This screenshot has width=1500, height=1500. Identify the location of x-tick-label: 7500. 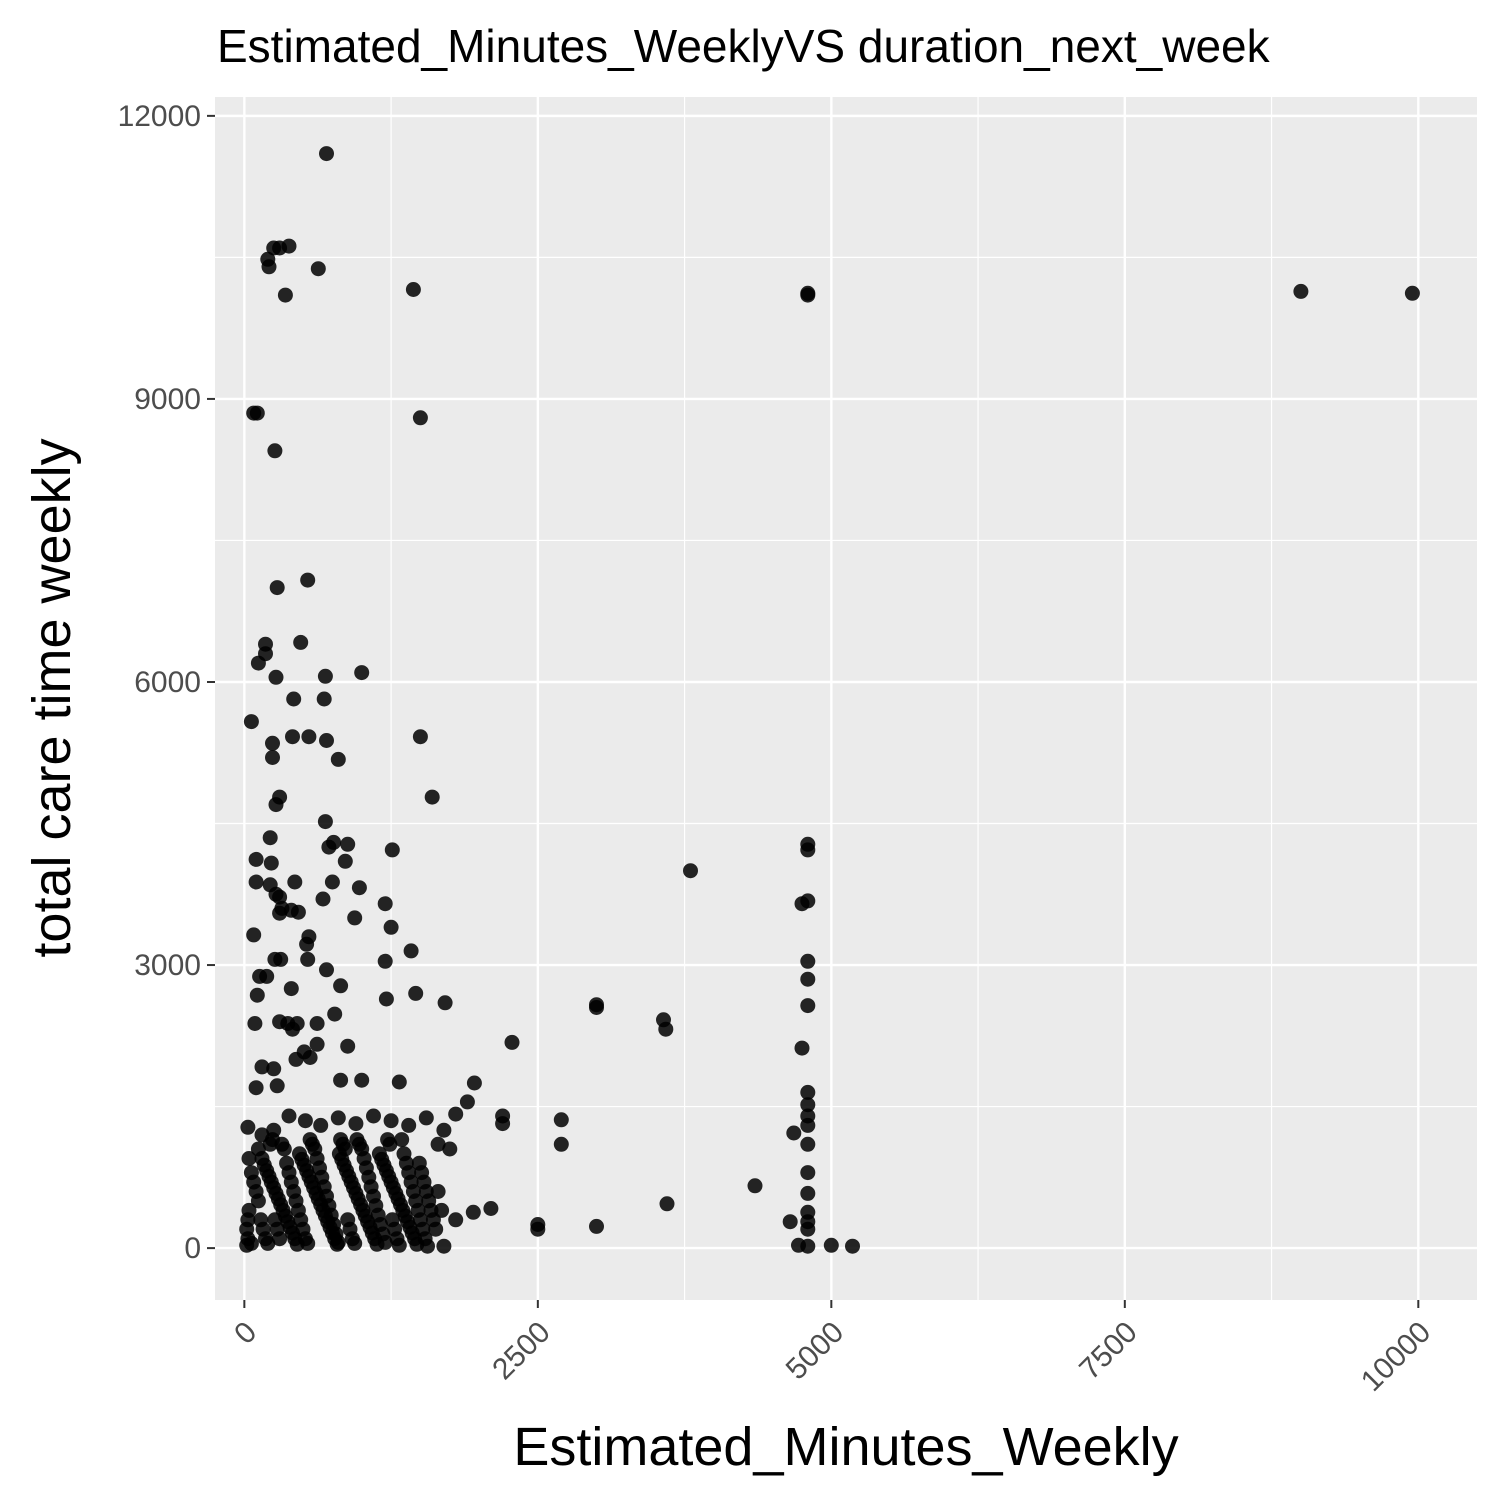
(1108, 1351).